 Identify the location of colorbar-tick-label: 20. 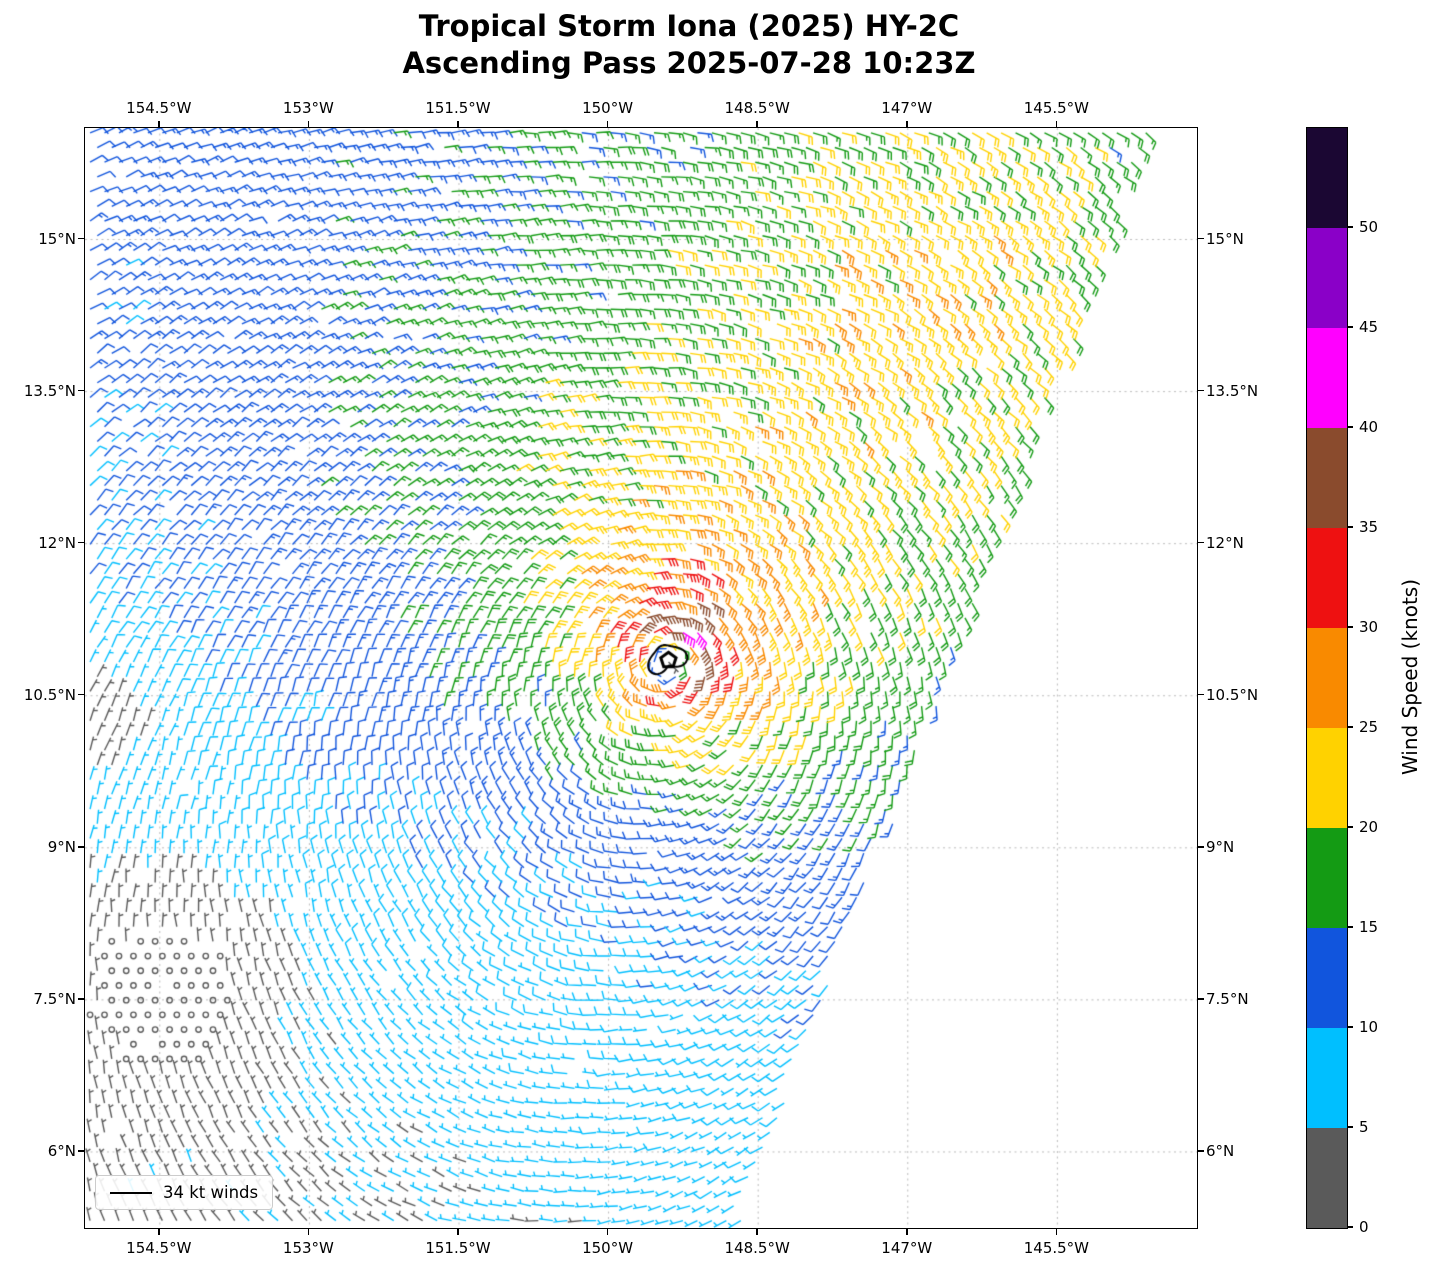
(1369, 827).